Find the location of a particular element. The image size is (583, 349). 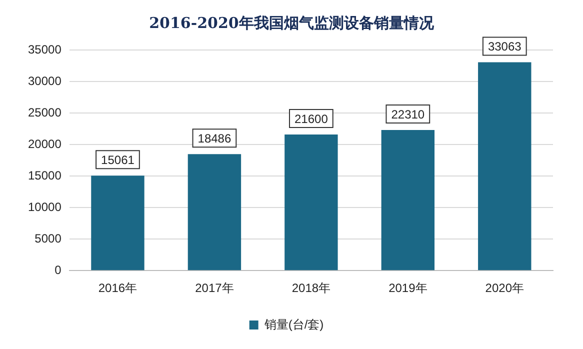

y-tick-label: 10000 is located at coordinates (45, 207).